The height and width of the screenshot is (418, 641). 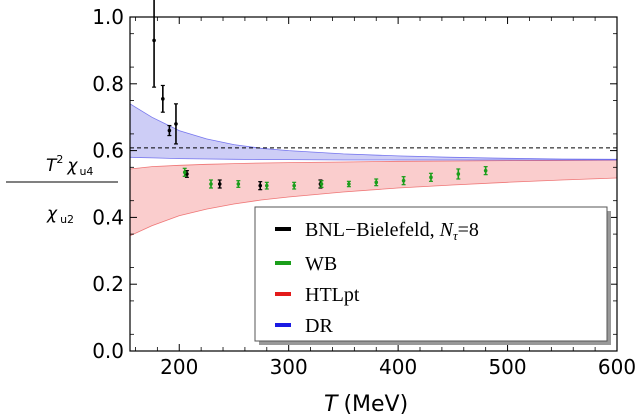 What do you see at coordinates (62, 189) in the screenshot?
I see `y-axis-label: T2 χ u4 χ u2` at bounding box center [62, 189].